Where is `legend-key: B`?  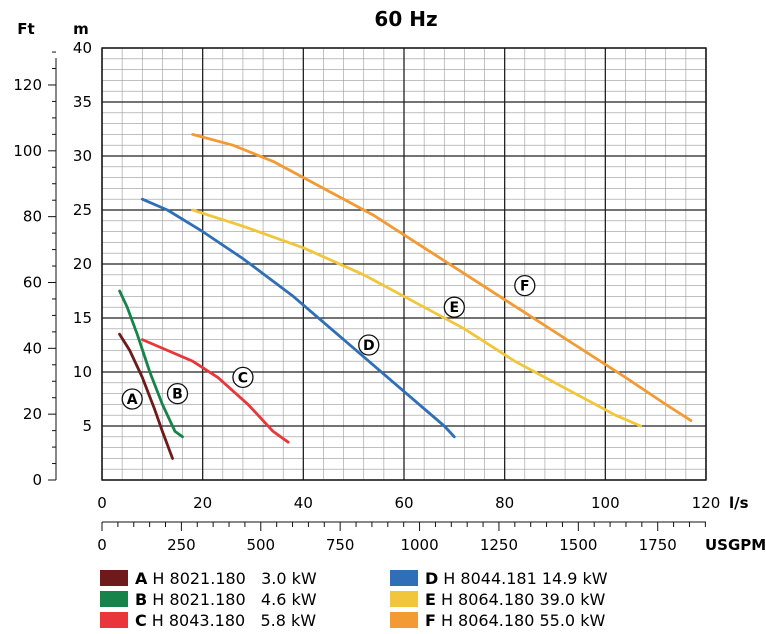 legend-key: B is located at coordinates (141, 599).